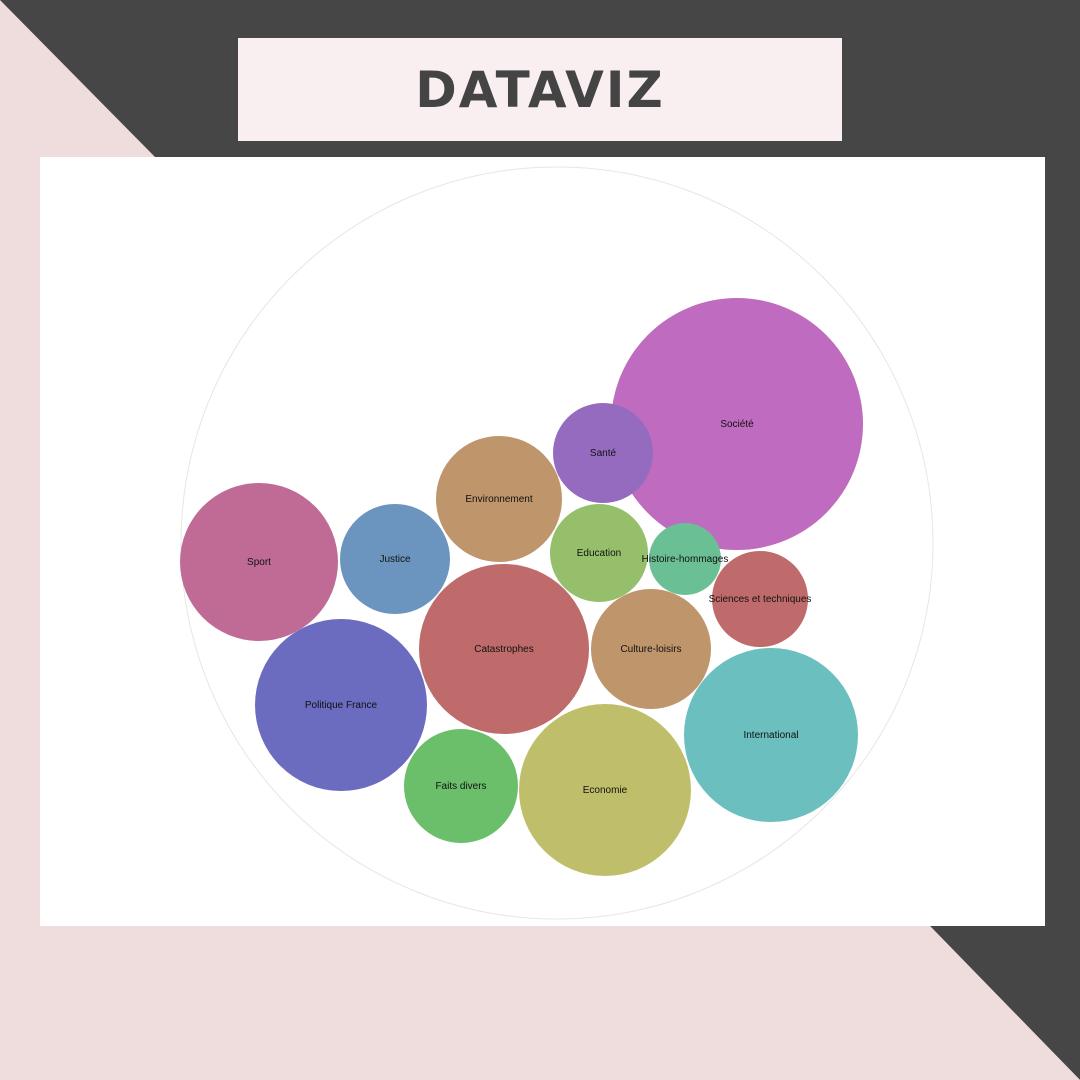 The image size is (1080, 1080). I want to click on bubble-sciences-et-techniques, so click(760, 599).